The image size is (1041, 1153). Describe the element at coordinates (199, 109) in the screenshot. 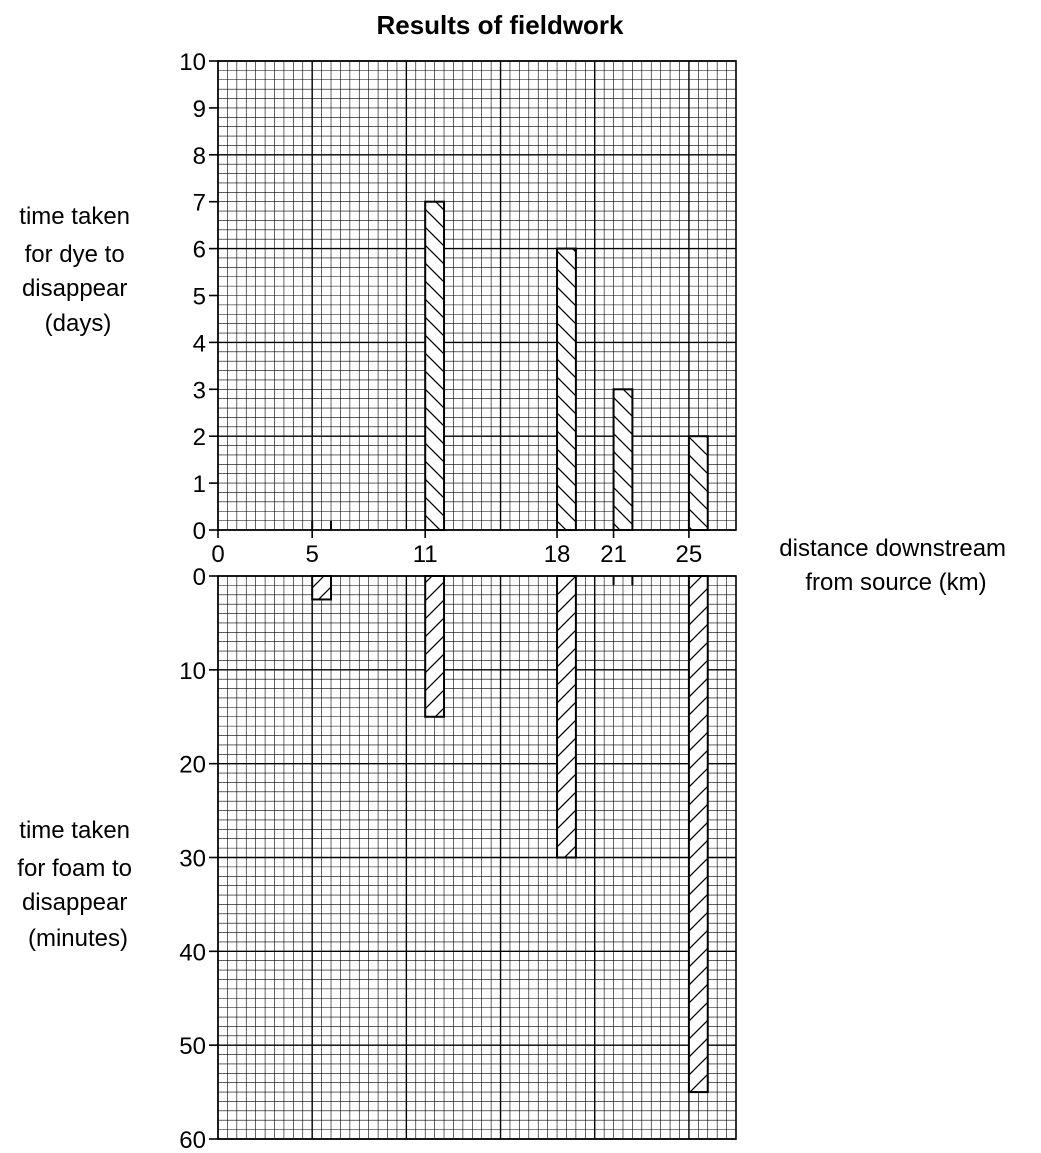

I see `dye-y-tick-label: 9` at that location.